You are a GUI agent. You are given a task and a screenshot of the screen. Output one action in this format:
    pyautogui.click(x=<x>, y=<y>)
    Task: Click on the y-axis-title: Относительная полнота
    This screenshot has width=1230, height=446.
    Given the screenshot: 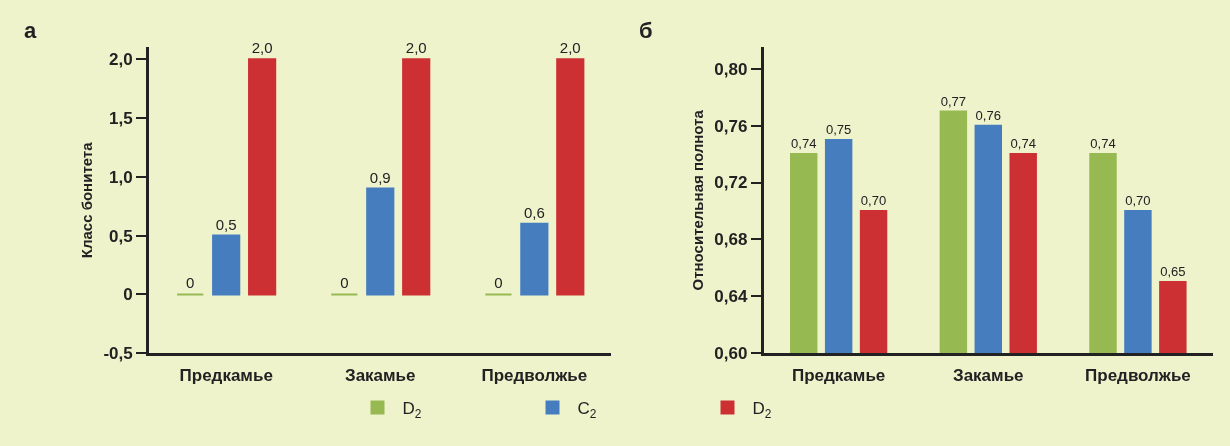 What is the action you would take?
    pyautogui.click(x=697, y=200)
    